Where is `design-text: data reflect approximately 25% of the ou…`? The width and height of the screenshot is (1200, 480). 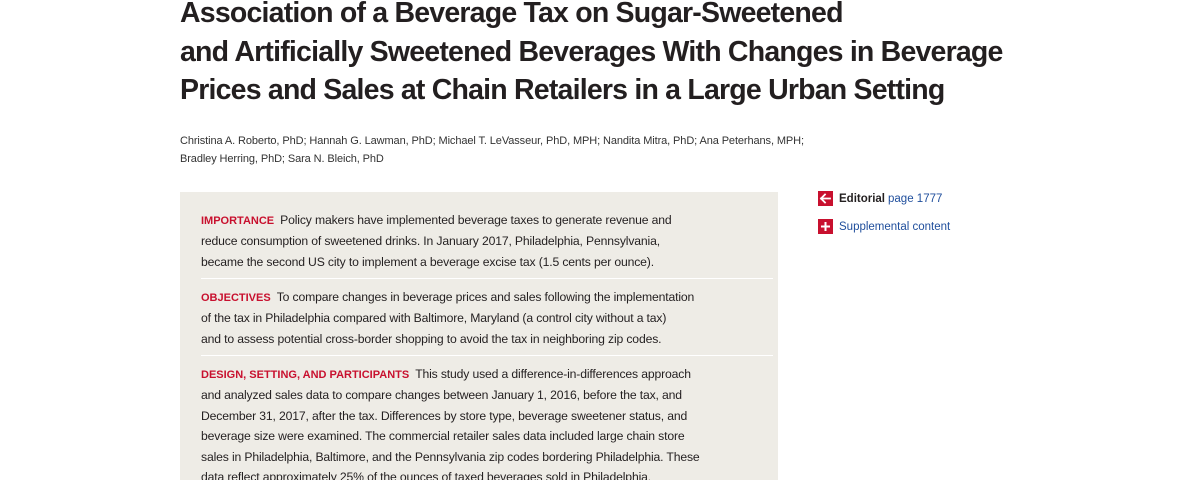
design-text: data reflect approximately 25% of the ou… is located at coordinates (426, 475).